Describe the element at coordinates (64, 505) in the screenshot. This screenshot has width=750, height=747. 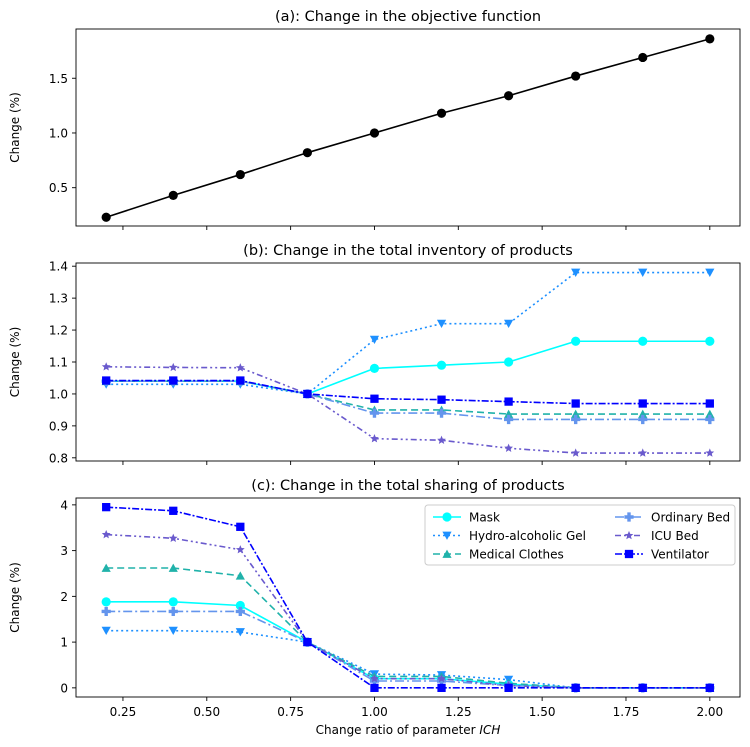
I see `y-tick-label: 4` at that location.